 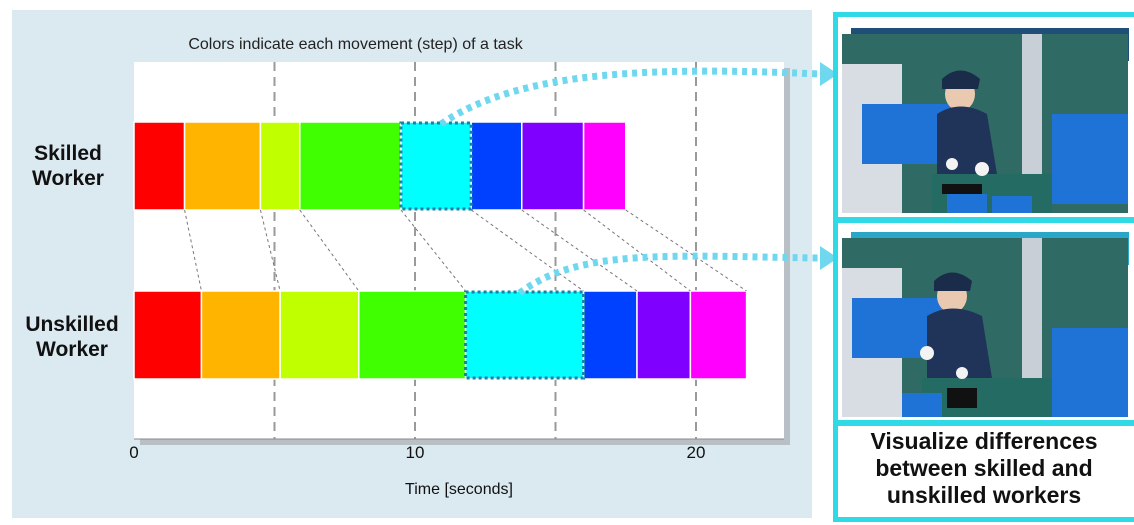 I want to click on skilled-line-1: Skilled, so click(x=68, y=153).